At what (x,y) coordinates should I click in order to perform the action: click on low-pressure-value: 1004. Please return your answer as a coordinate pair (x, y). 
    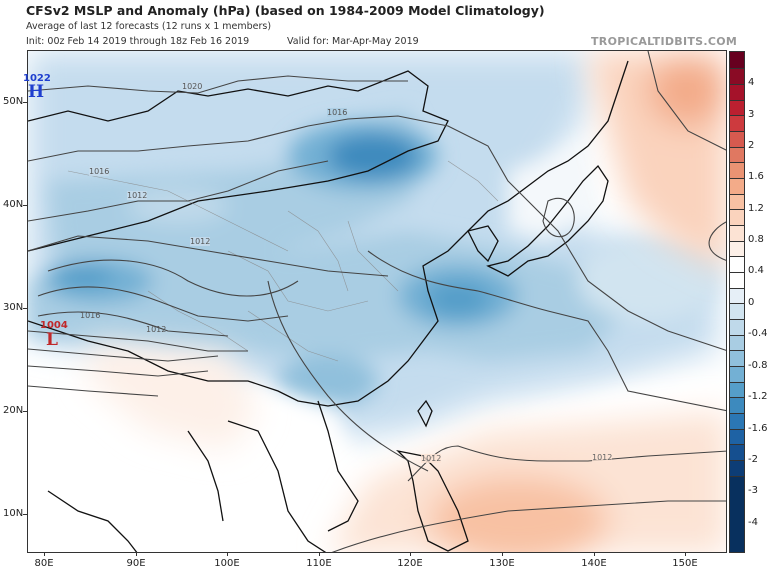
    Looking at the image, I should click on (54, 325).